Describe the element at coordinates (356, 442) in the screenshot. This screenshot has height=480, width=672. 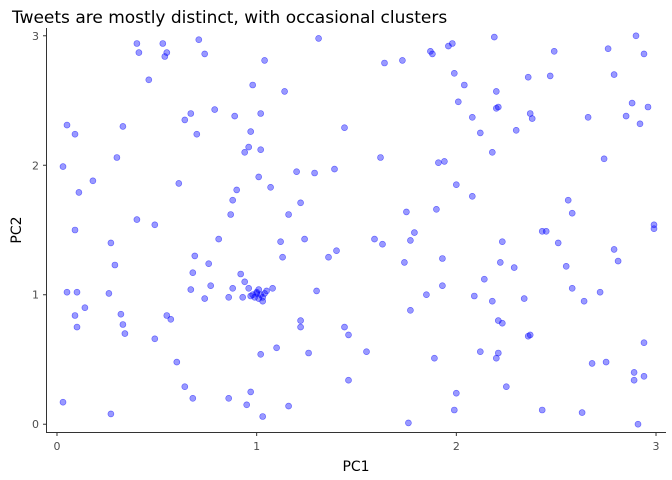
I see `x-axis-ticks: 0 1 2 3` at that location.